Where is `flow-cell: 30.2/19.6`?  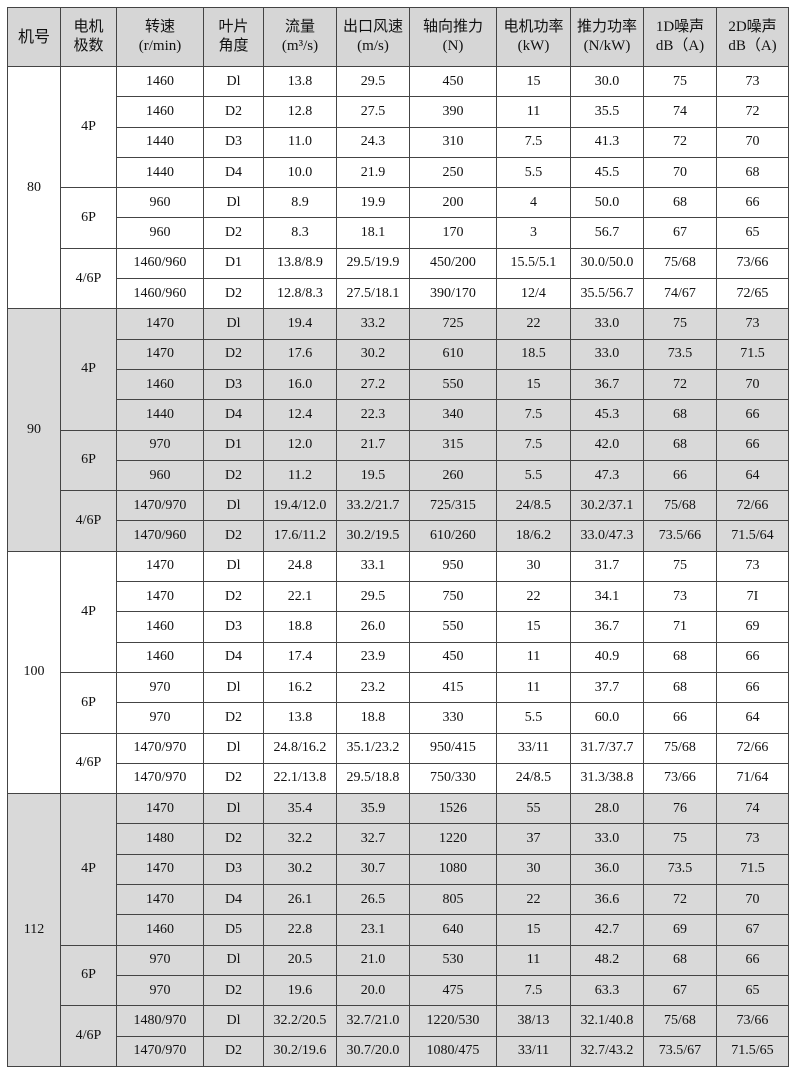 flow-cell: 30.2/19.6 is located at coordinates (300, 1051).